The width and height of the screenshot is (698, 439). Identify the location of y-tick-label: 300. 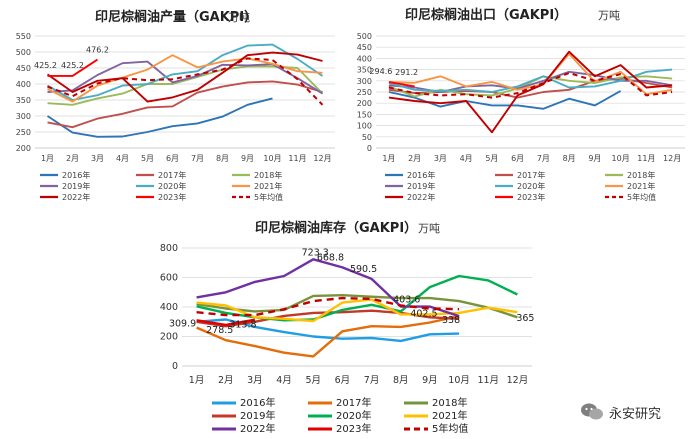
(23, 116).